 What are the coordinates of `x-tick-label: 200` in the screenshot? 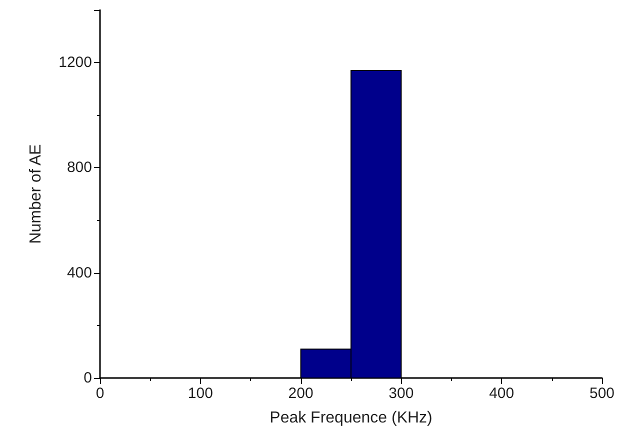 It's located at (301, 393).